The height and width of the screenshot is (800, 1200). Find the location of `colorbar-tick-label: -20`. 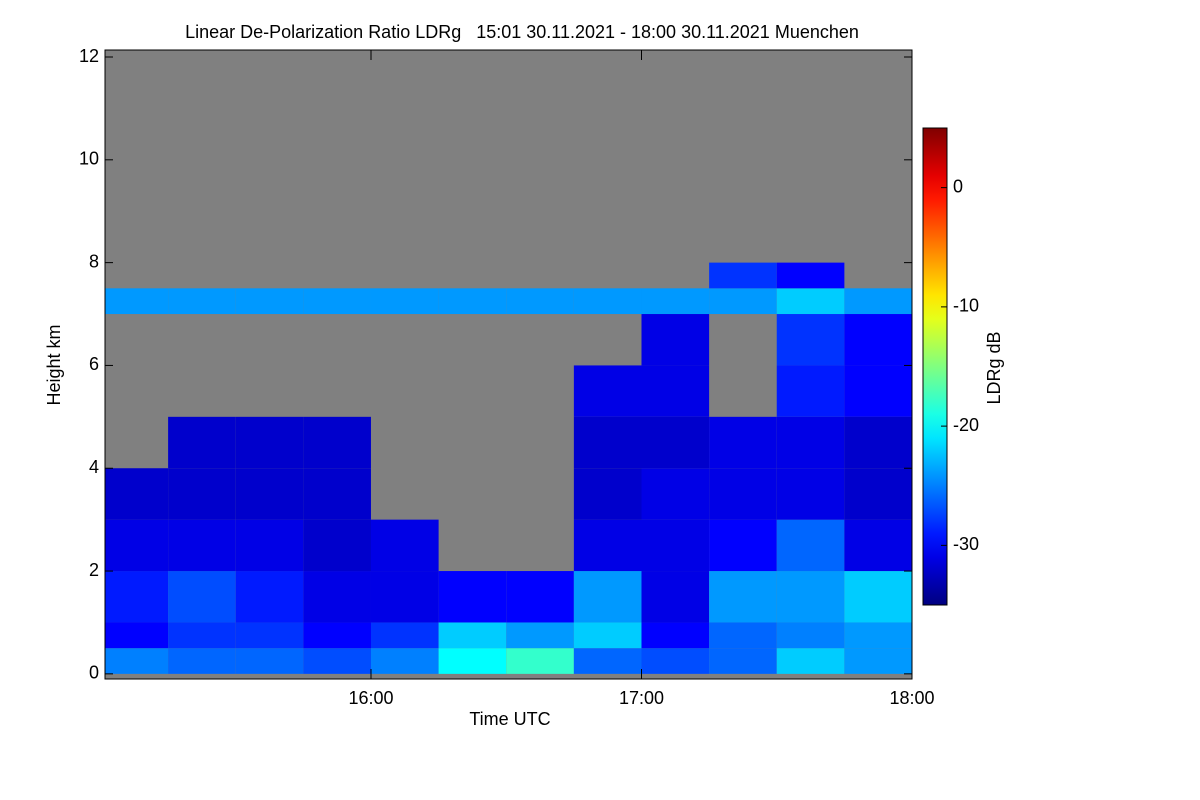

colorbar-tick-label: -20 is located at coordinates (966, 425).